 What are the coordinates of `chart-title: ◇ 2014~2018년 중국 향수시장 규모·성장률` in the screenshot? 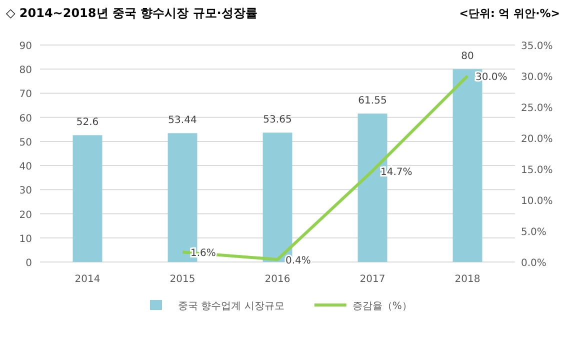 It's located at (132, 13).